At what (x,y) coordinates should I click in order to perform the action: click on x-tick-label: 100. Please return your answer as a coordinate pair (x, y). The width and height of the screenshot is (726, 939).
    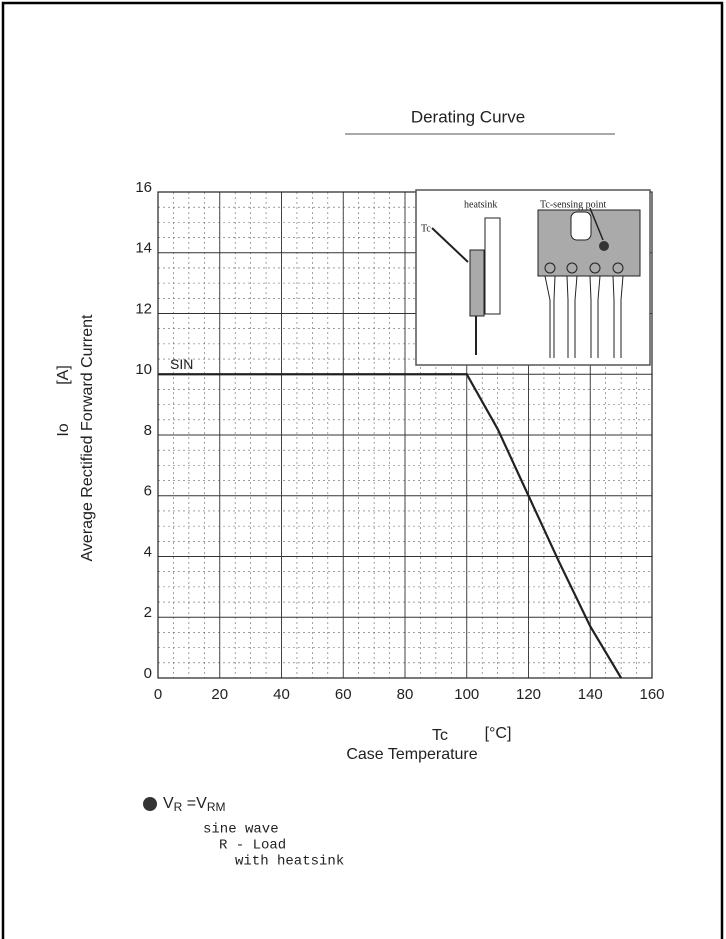
    Looking at the image, I should click on (466, 694).